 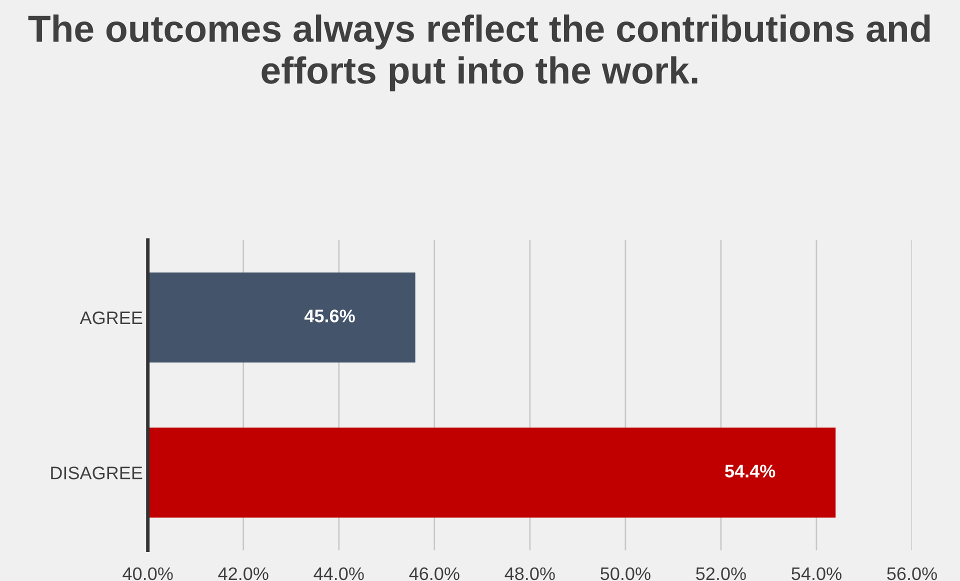 I want to click on x-tick-label: 46.0%, so click(x=434, y=573).